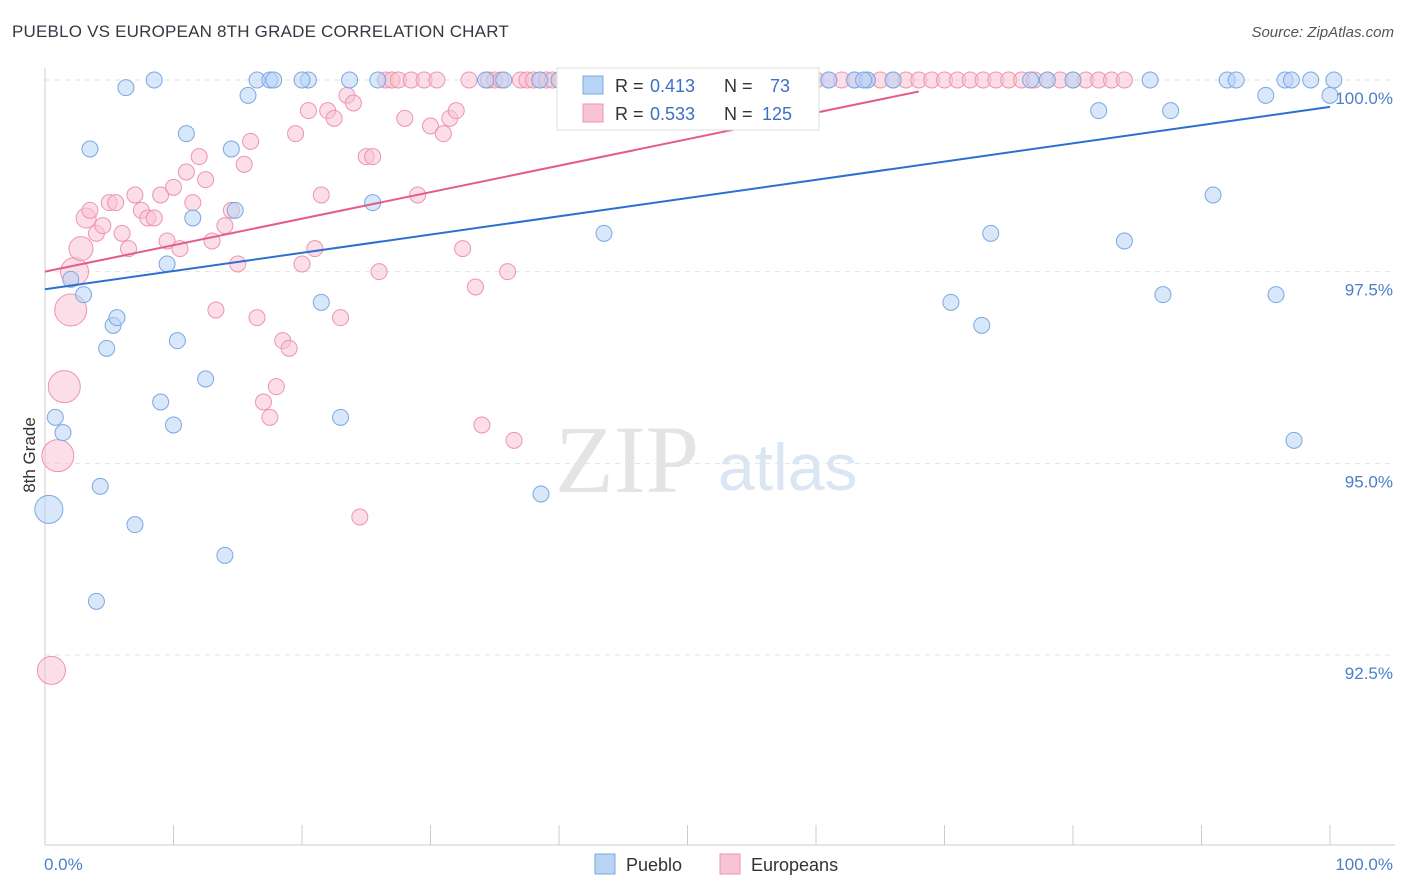 The image size is (1406, 892). What do you see at coordinates (672, 86) in the screenshot?
I see `legend-r-value-pueblo: 0.413` at bounding box center [672, 86].